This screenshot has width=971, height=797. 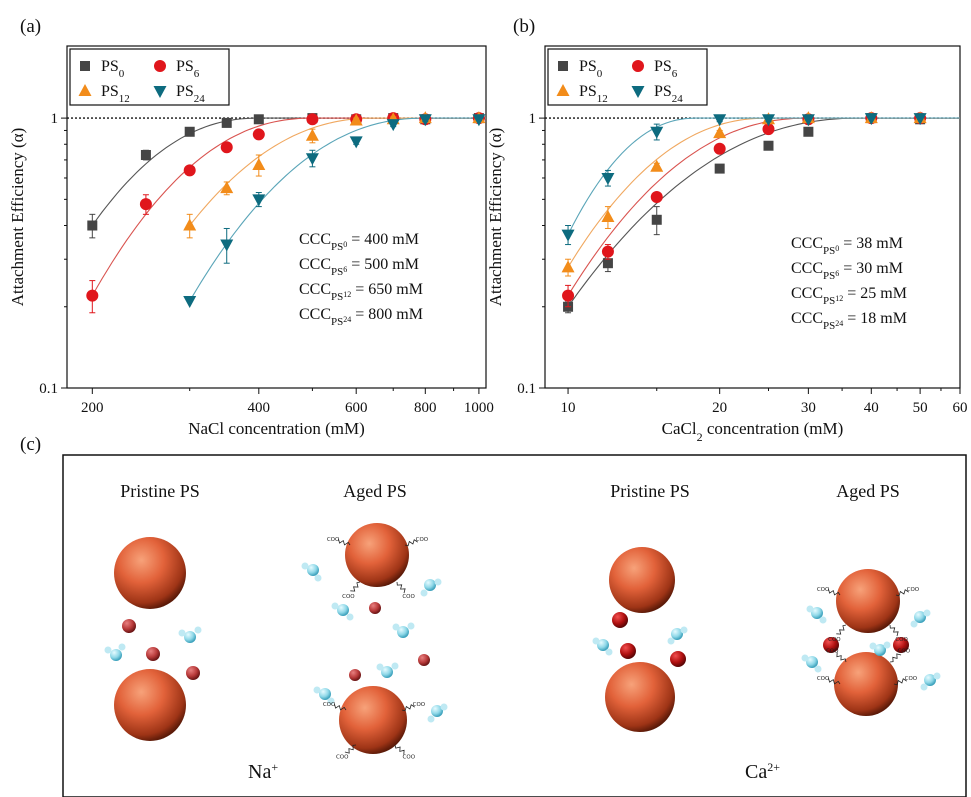 What do you see at coordinates (30, 444) in the screenshot?
I see `panel-c-label: (c)` at bounding box center [30, 444].